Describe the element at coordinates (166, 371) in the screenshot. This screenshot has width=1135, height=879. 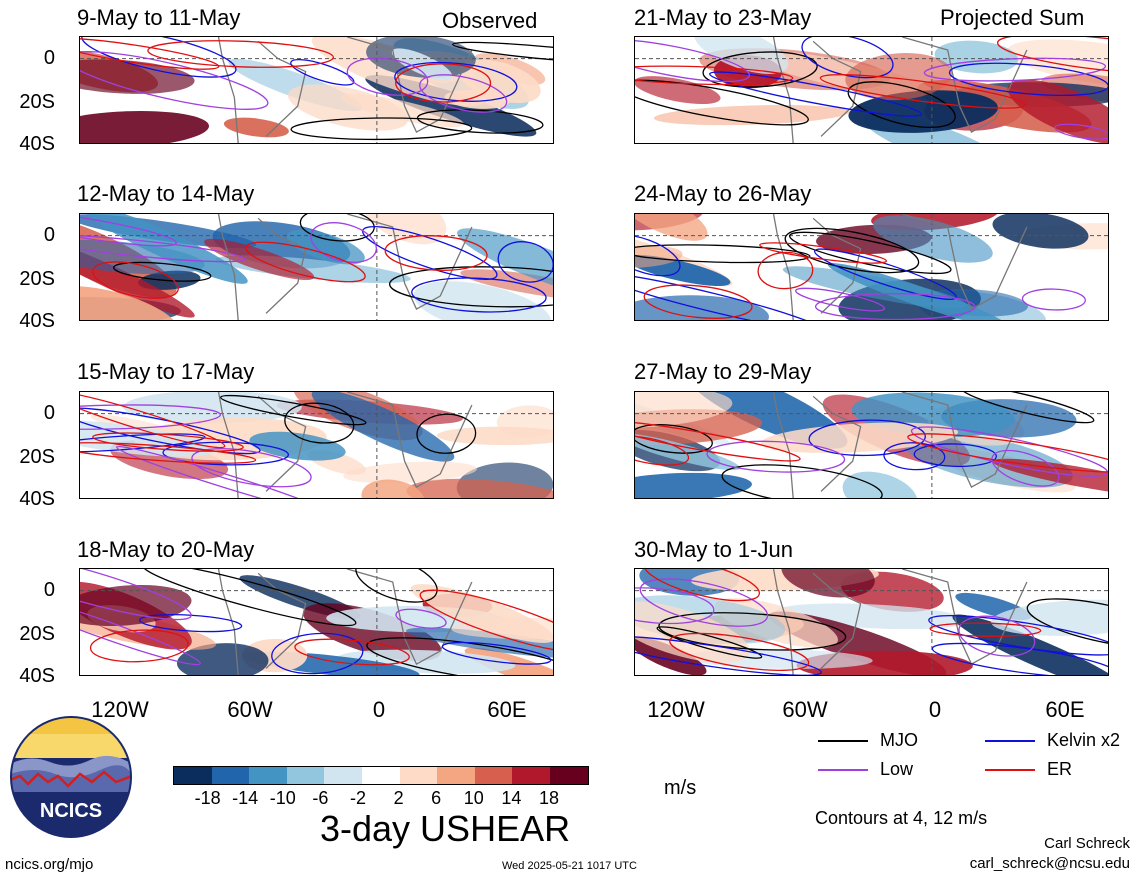
I see `panel-title: 15-May to 17-May` at that location.